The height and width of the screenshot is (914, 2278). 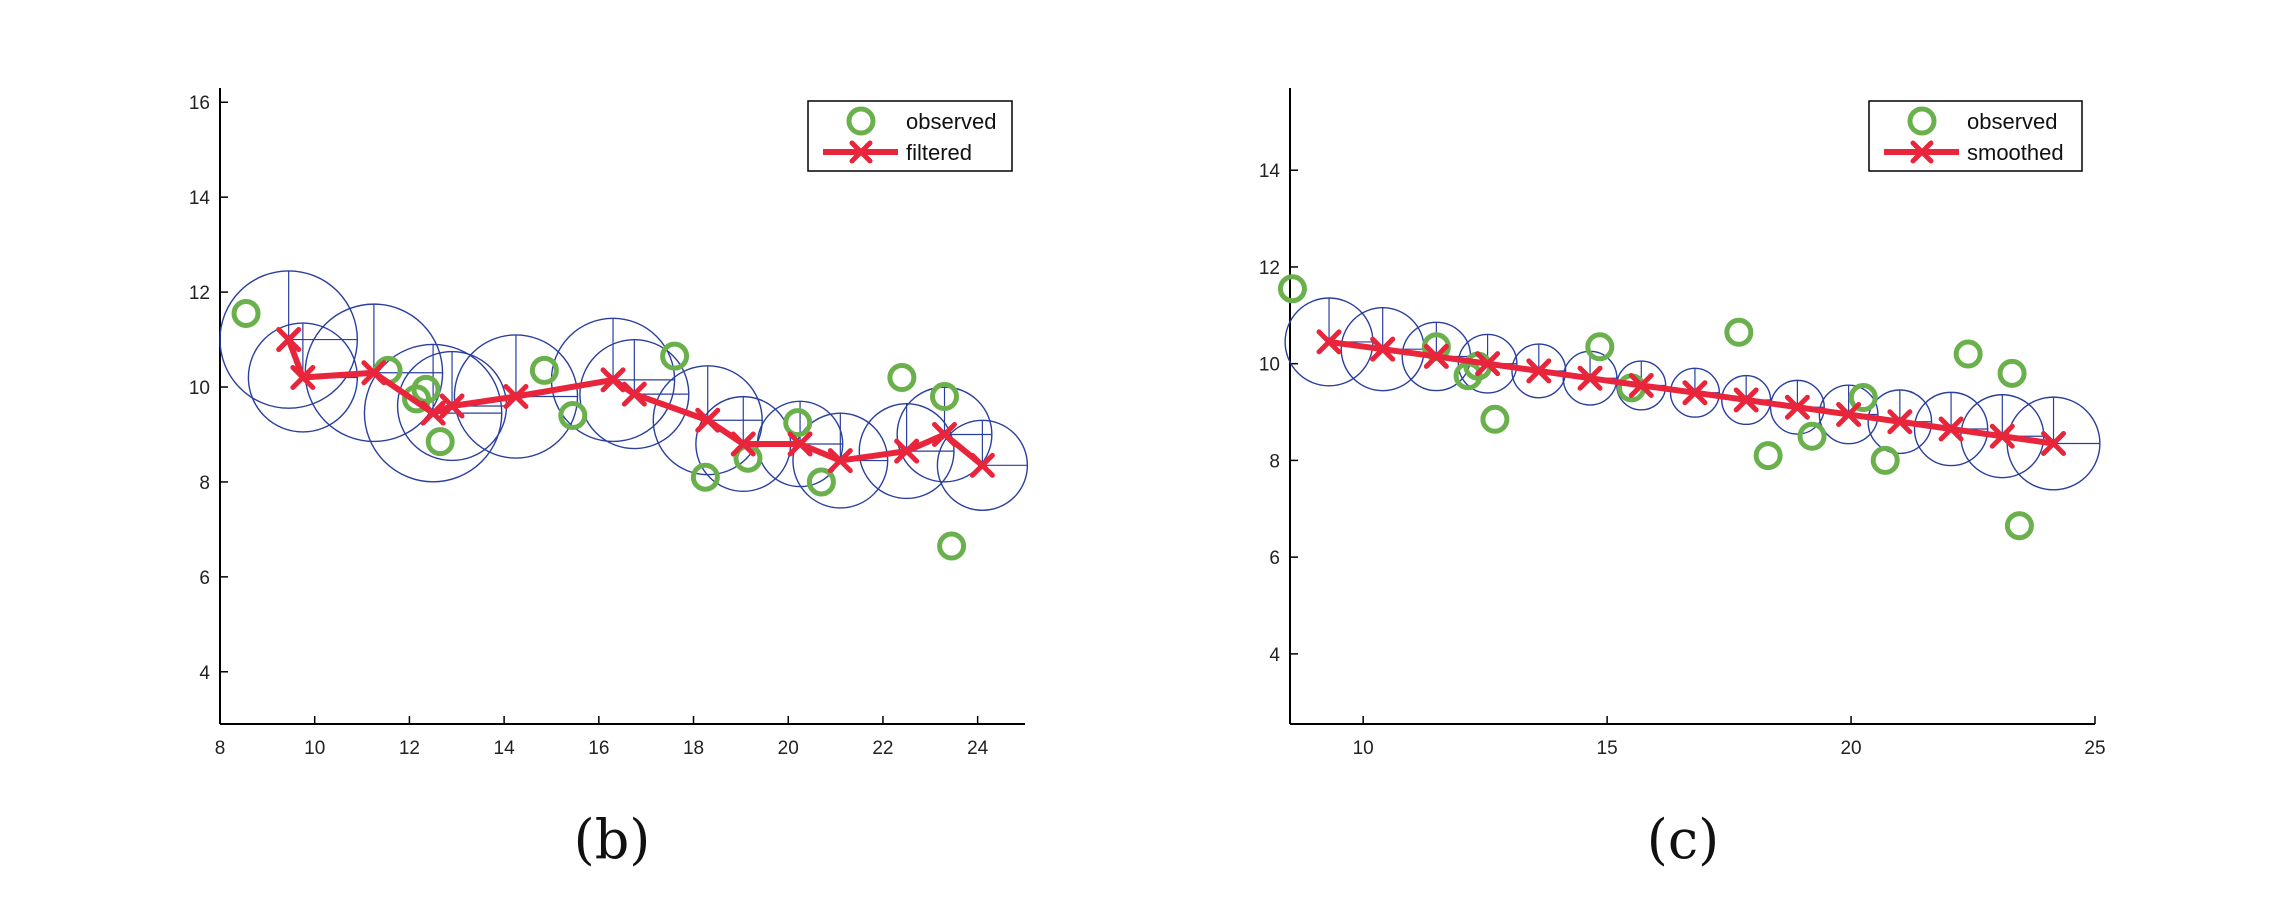 I want to click on x-tick-label: 15, so click(x=1607, y=748).